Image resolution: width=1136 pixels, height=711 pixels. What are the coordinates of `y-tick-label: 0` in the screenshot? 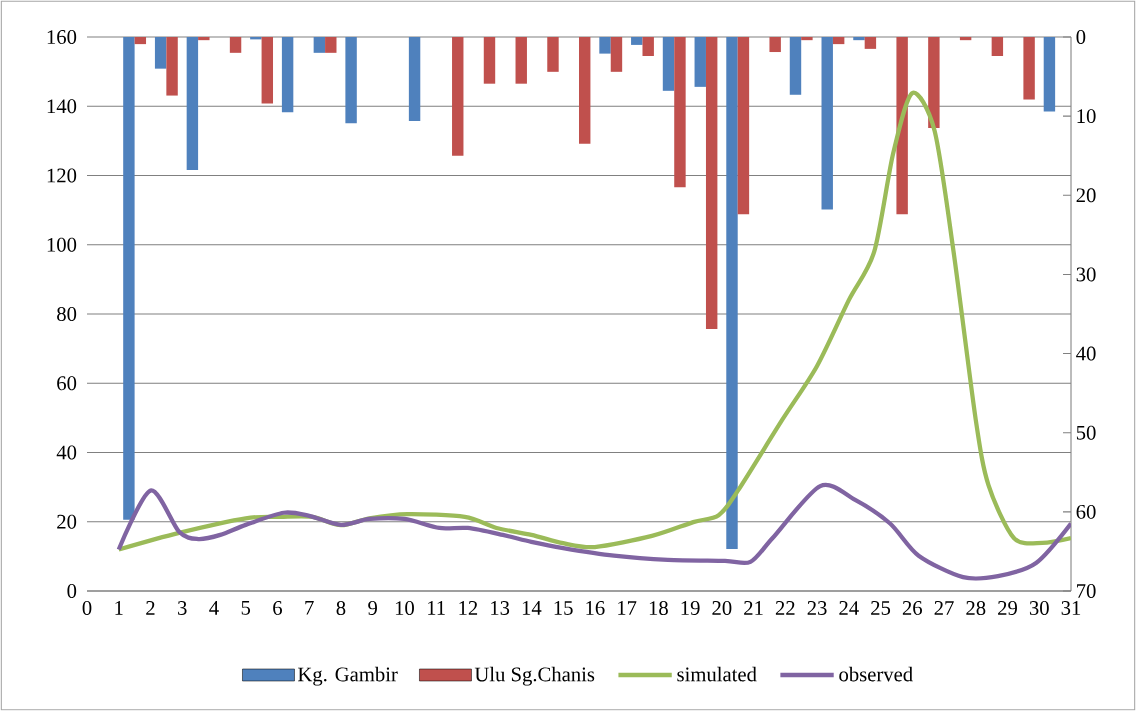 It's located at (72, 591).